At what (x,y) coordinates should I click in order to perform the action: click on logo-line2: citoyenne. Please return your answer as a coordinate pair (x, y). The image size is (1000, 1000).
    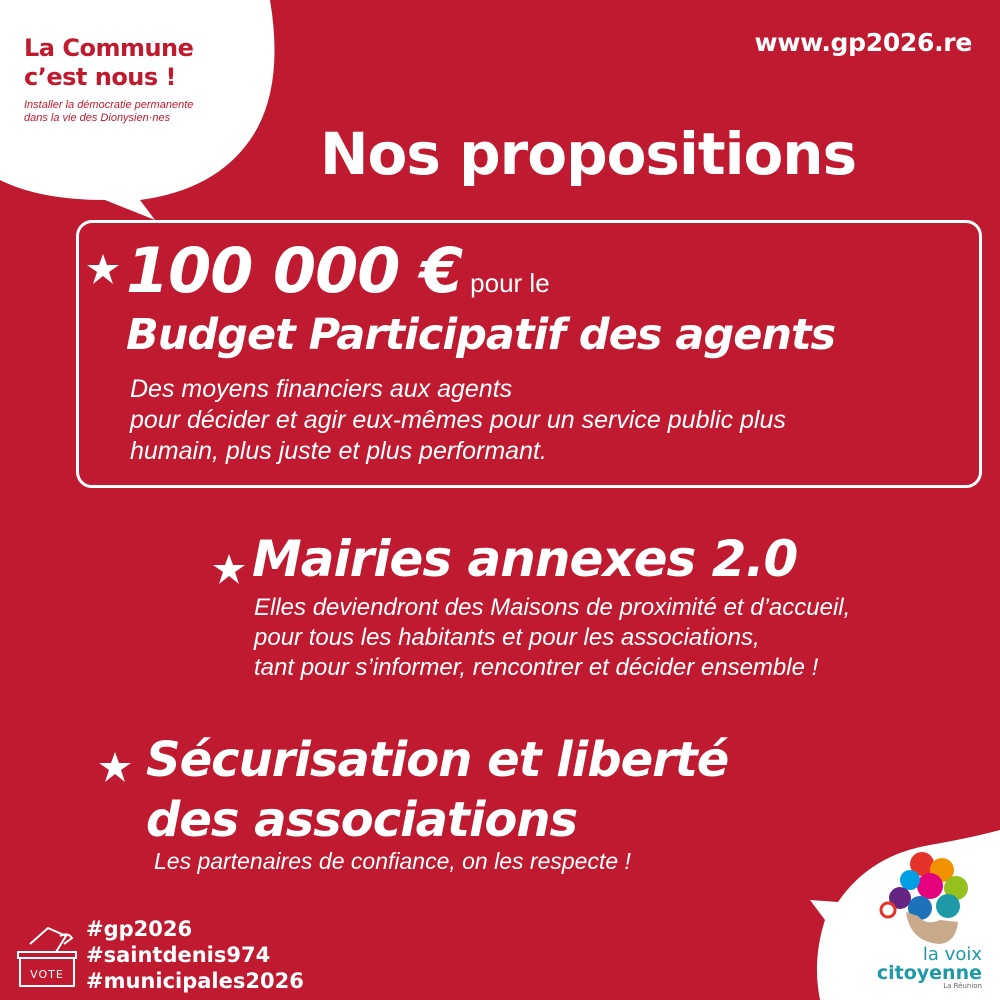
    Looking at the image, I should click on (929, 973).